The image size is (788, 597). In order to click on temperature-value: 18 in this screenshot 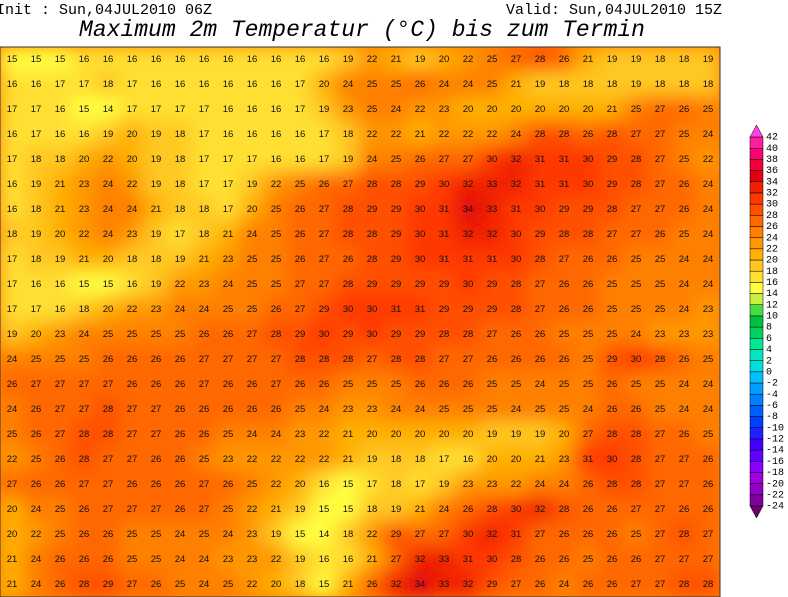, I will do `click(708, 84)`.